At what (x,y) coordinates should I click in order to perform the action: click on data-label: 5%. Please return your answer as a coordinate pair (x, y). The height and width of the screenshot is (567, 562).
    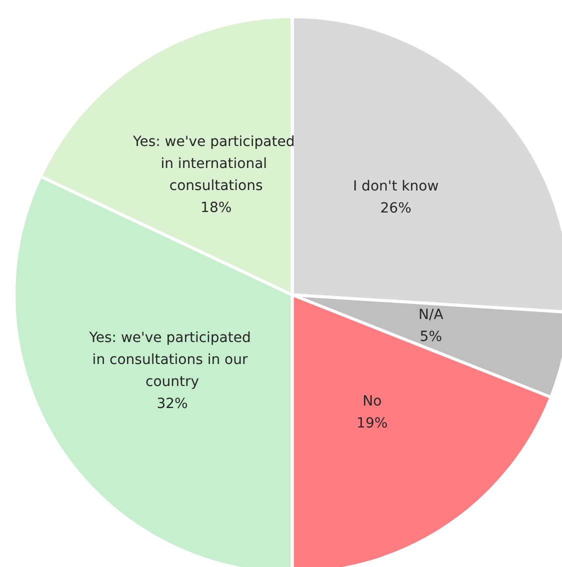
    Looking at the image, I should click on (431, 336).